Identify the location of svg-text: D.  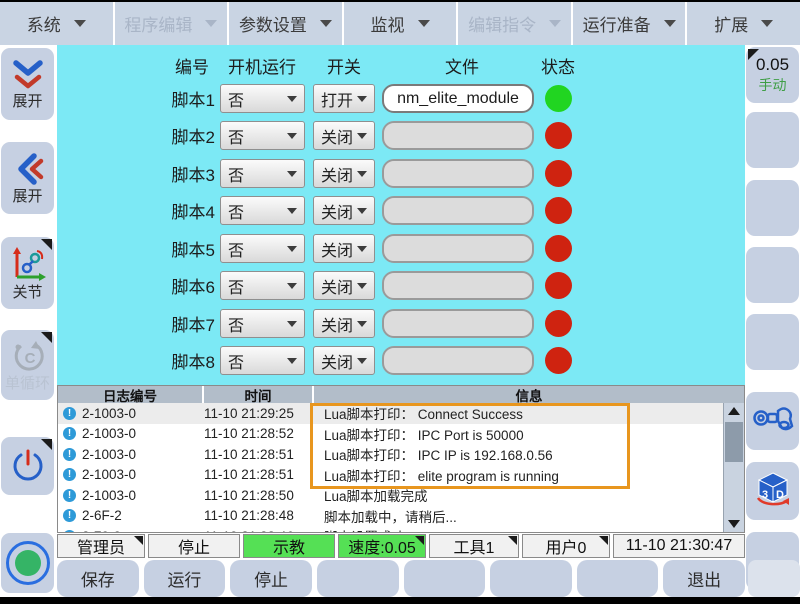
(780, 495).